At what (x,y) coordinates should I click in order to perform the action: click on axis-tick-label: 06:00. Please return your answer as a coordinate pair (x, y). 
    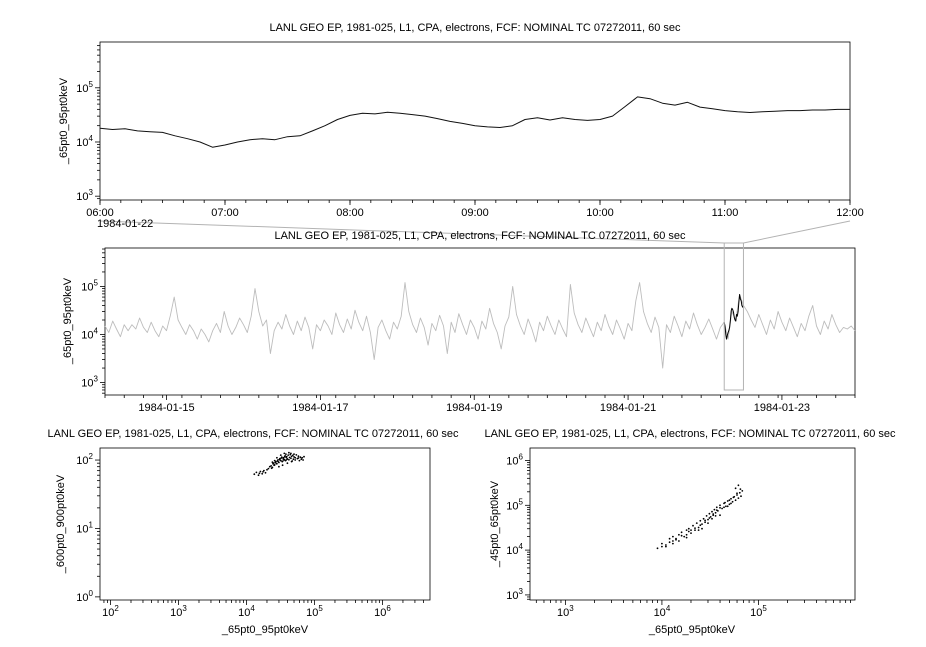
    Looking at the image, I should click on (100, 213).